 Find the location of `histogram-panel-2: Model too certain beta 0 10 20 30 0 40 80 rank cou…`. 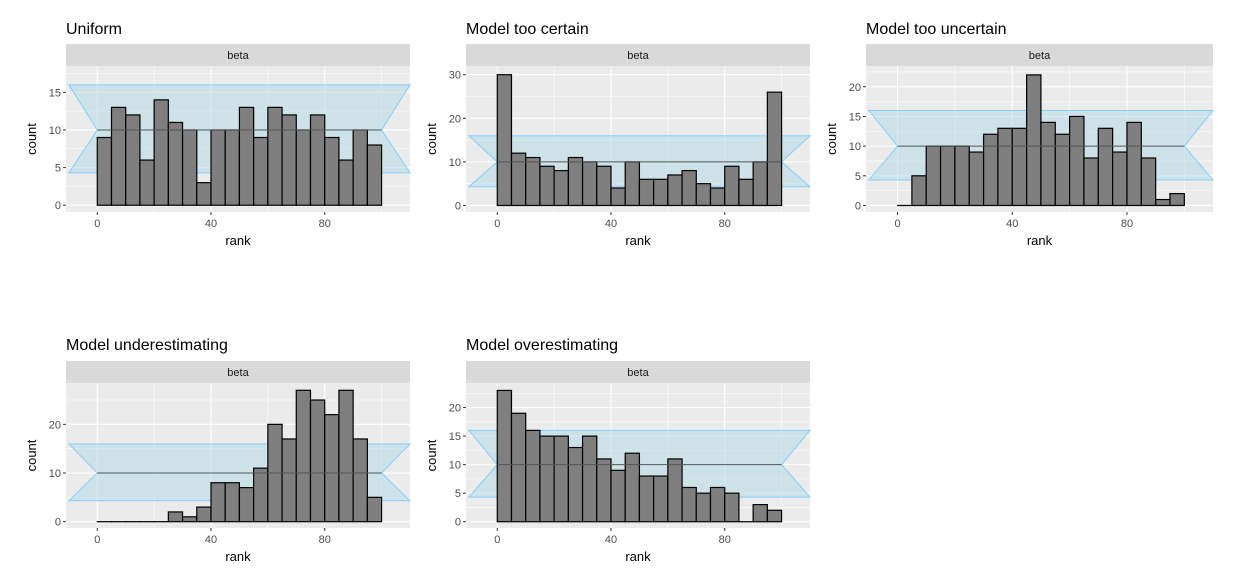

histogram-panel-2: Model too certain beta 0 10 20 30 0 40 80 rank cou… is located at coordinates (618, 134).